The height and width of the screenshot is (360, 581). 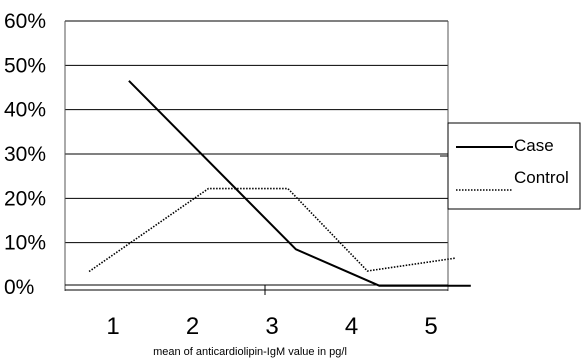 What do you see at coordinates (25, 198) in the screenshot?
I see `y-tick-label: 20%` at bounding box center [25, 198].